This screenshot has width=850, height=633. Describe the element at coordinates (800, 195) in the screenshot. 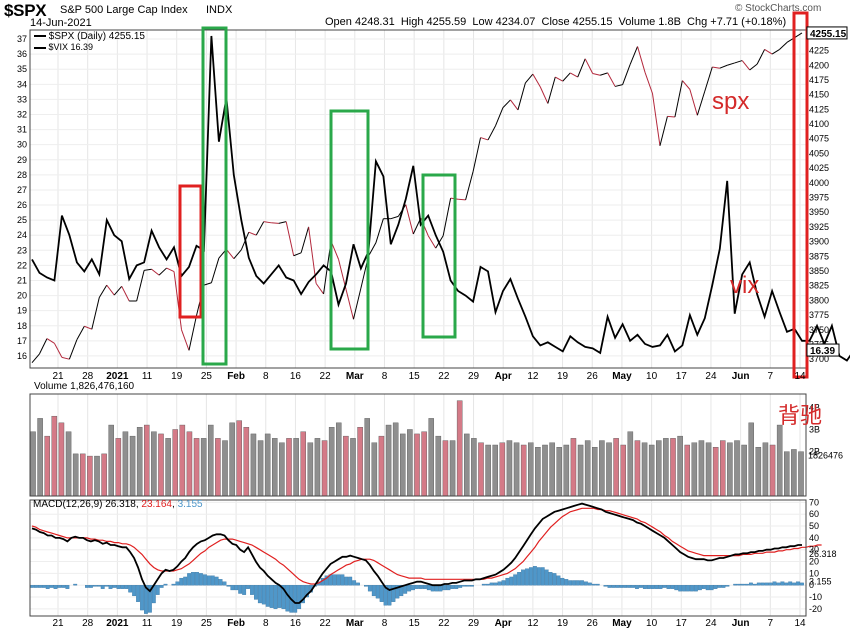

I see `red-box-jun` at that location.